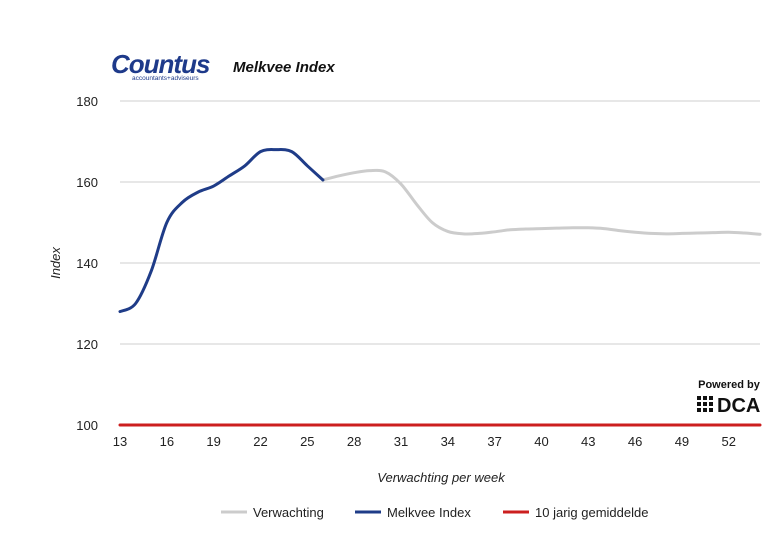 This screenshot has width=783, height=535. What do you see at coordinates (588, 441) in the screenshot?
I see `x-tick-label: 43` at bounding box center [588, 441].